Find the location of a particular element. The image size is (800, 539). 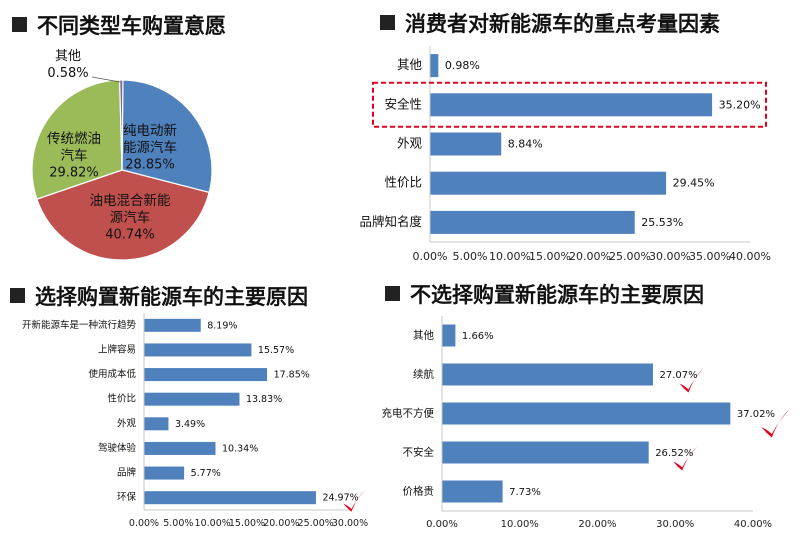

data-label: 5.77% is located at coordinates (206, 473).